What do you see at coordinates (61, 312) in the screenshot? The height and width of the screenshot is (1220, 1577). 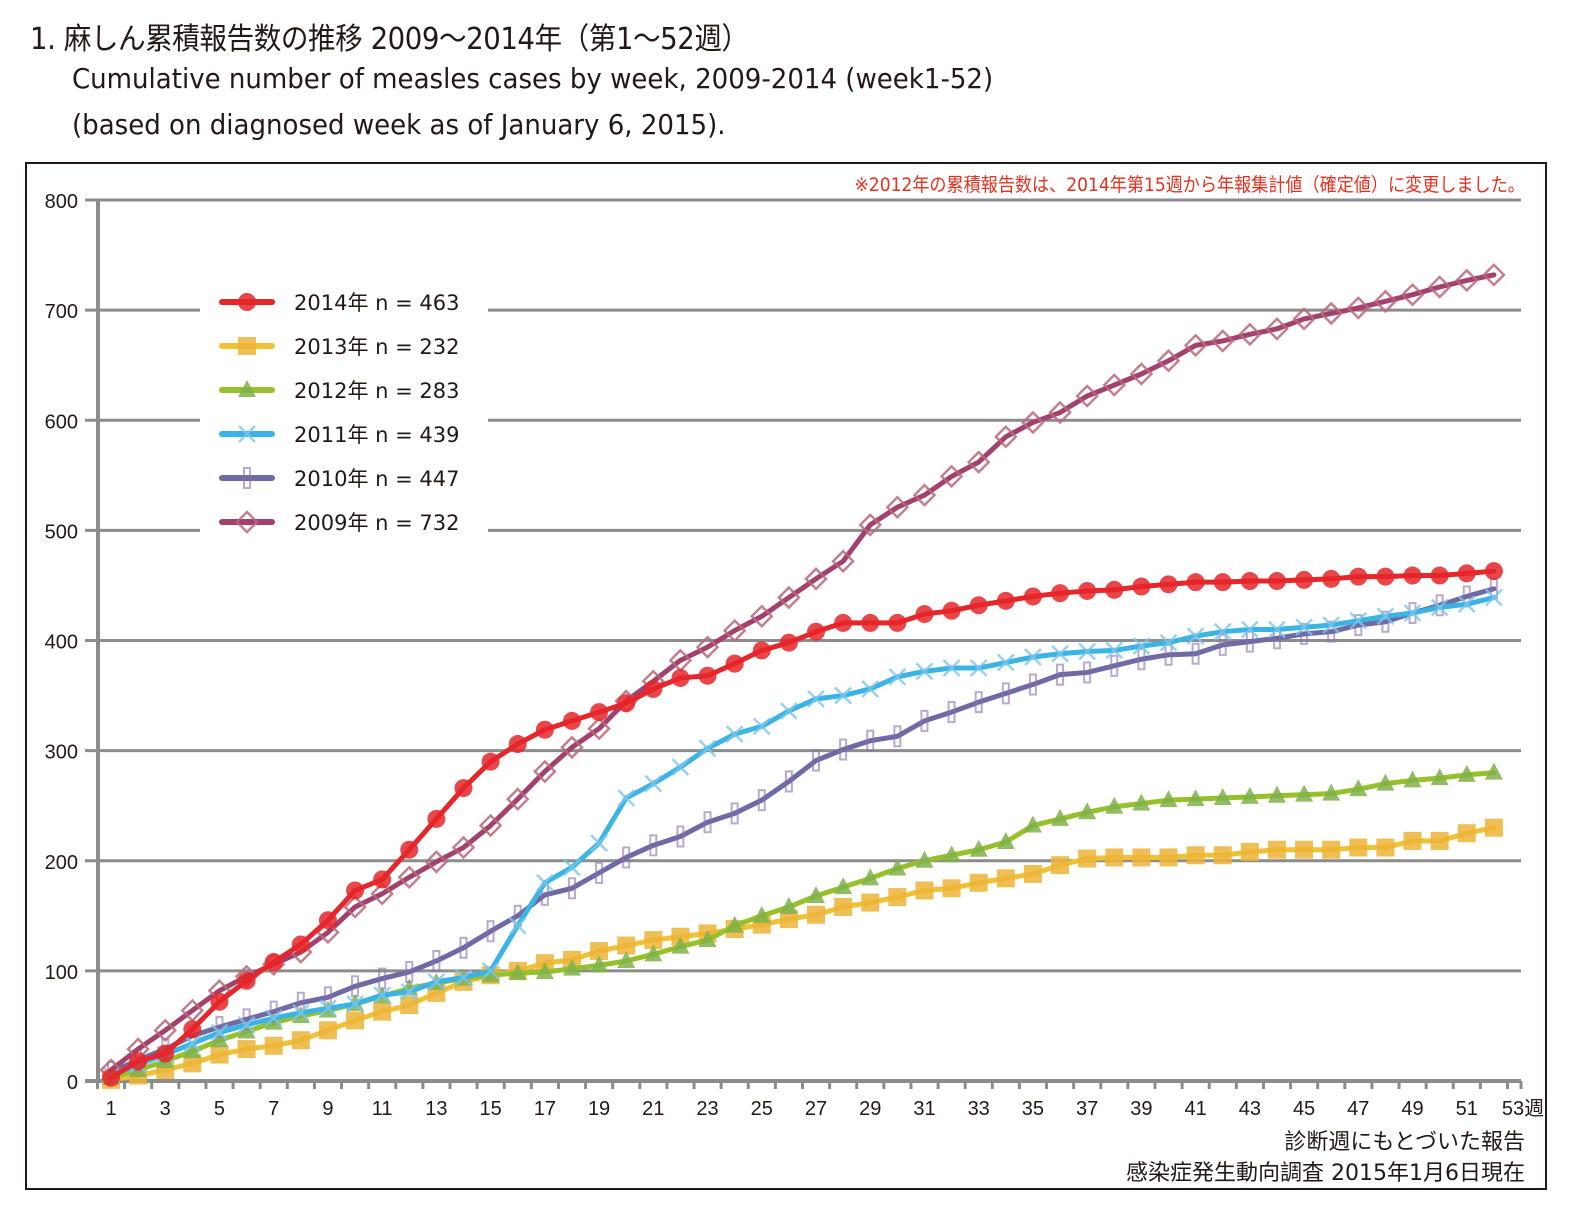 I see `y-tick-label: 700` at bounding box center [61, 312].